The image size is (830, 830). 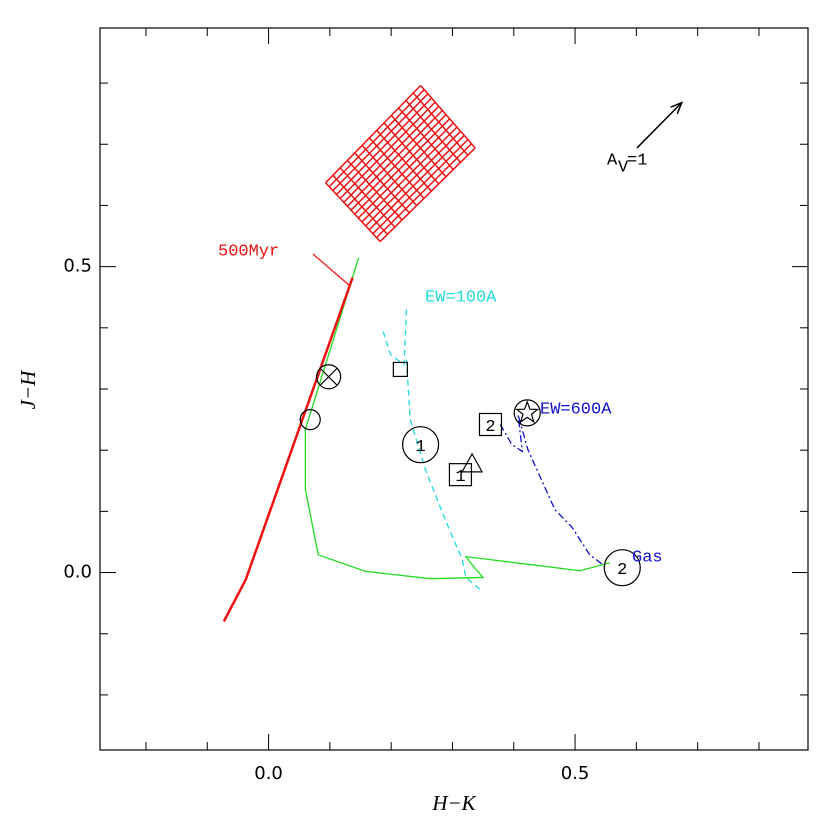 I want to click on annotation-pointer, so click(x=331, y=270).